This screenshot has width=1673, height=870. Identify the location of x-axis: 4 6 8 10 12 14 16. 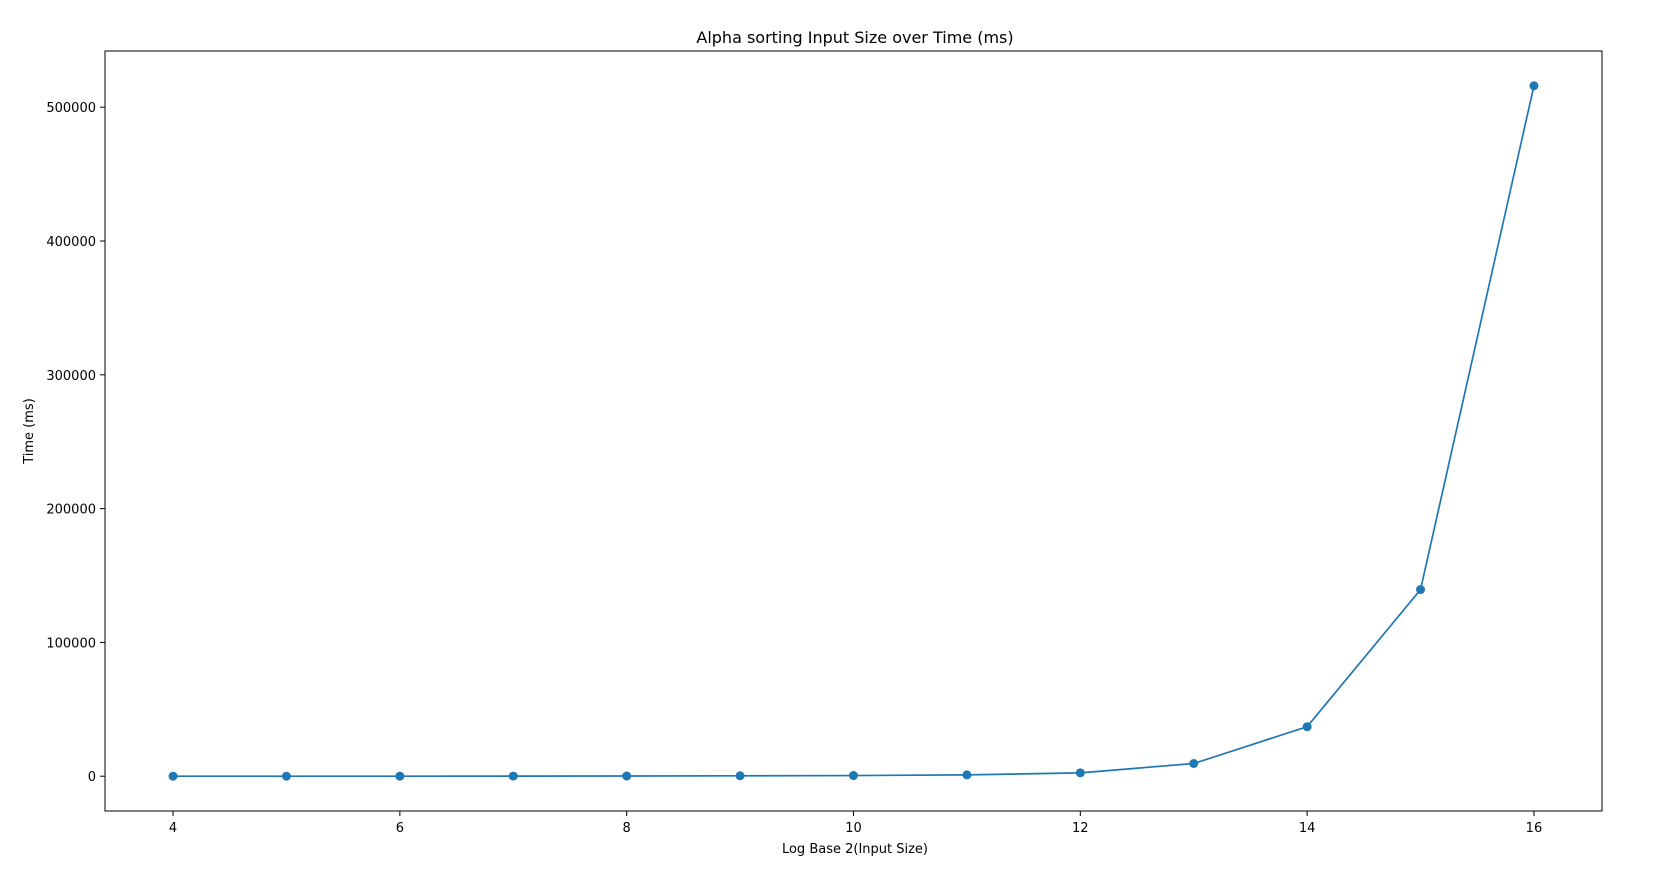
(855, 823).